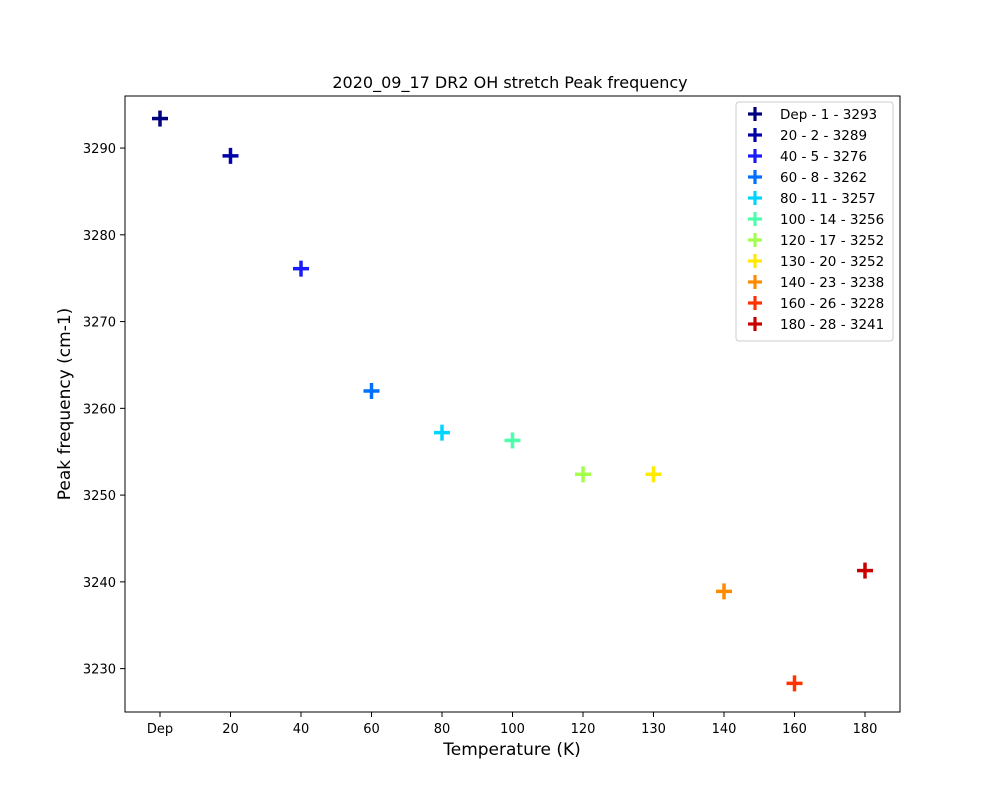  Describe the element at coordinates (99, 496) in the screenshot. I see `y-tick-label: 3250` at that location.